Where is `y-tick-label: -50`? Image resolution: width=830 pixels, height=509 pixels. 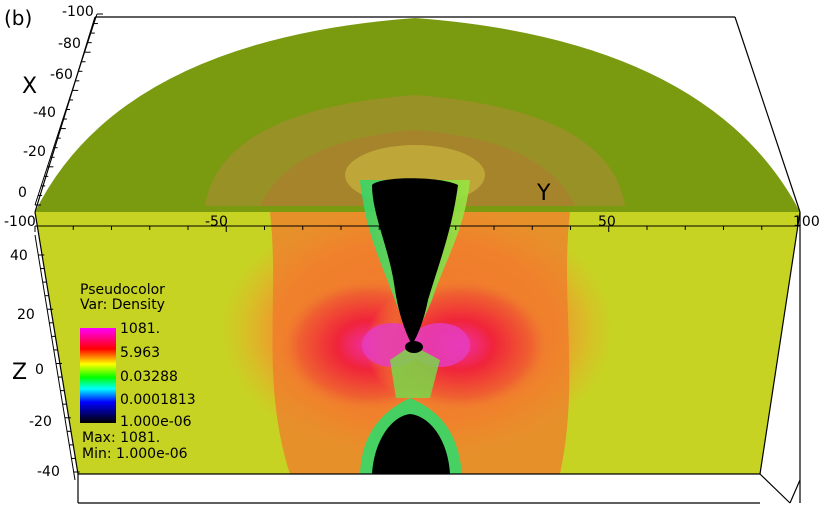
y-tick-label: -50 is located at coordinates (216, 222).